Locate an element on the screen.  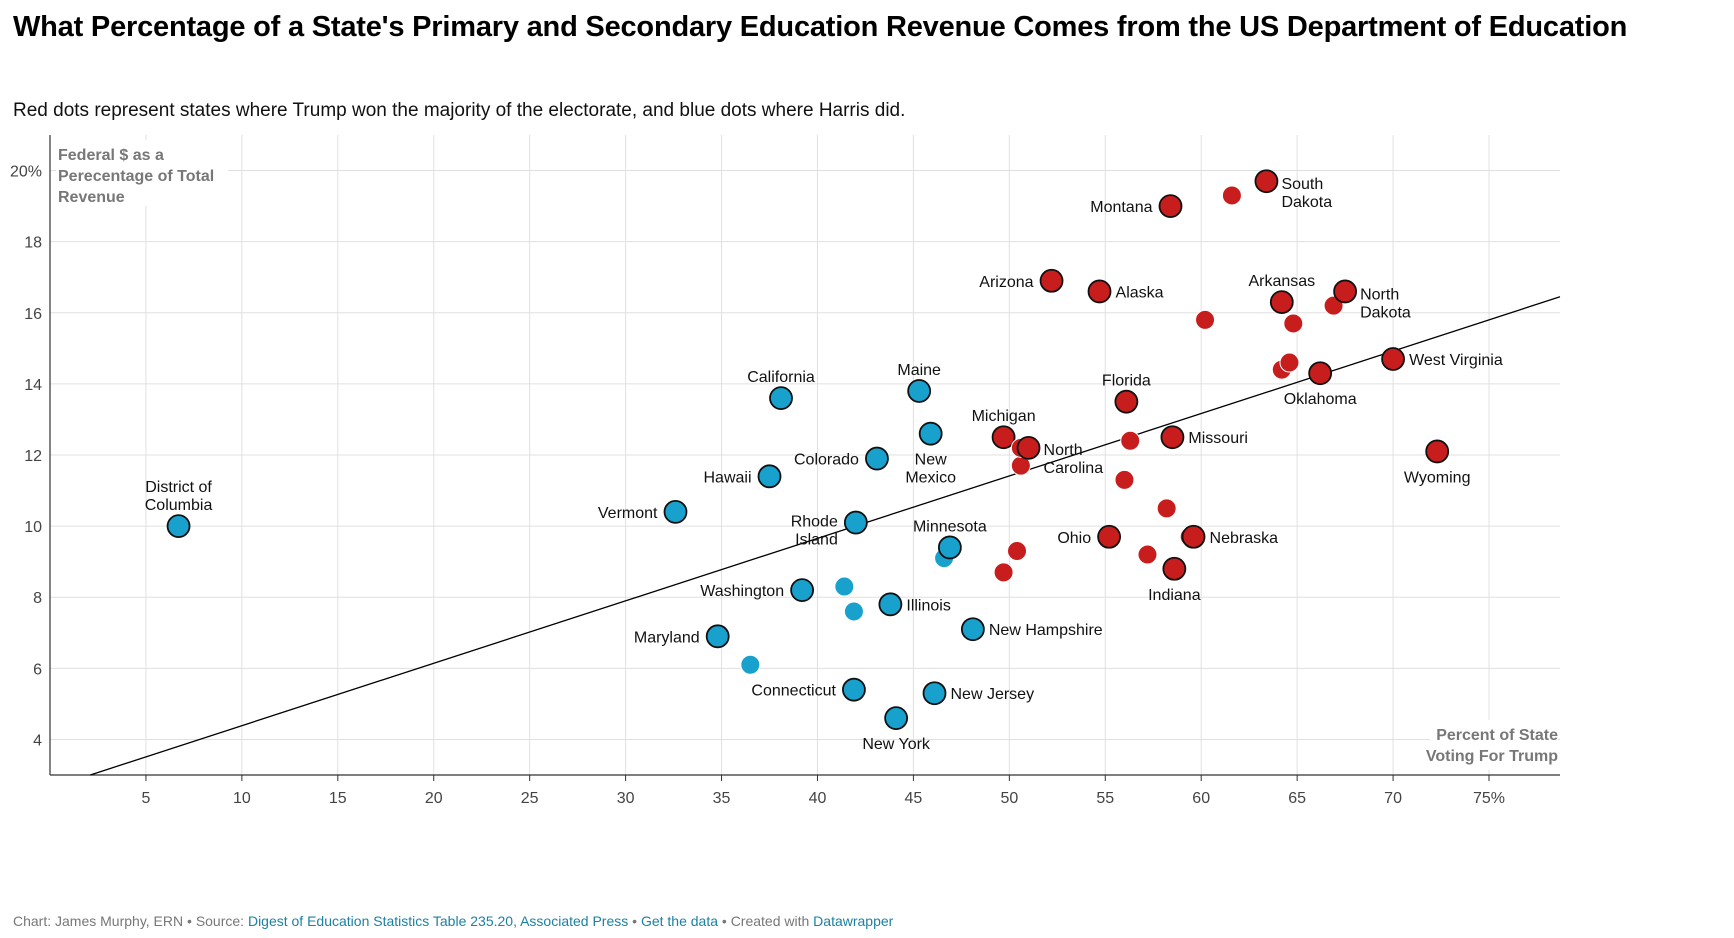
point-label: Rhode is located at coordinates (814, 522).